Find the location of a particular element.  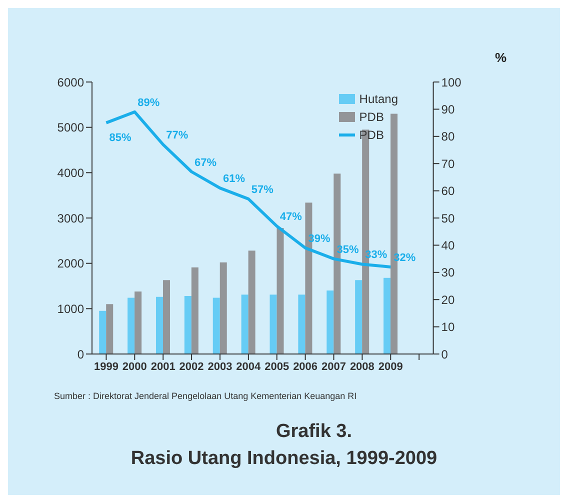

y-tick-label: 6000 is located at coordinates (70, 82).